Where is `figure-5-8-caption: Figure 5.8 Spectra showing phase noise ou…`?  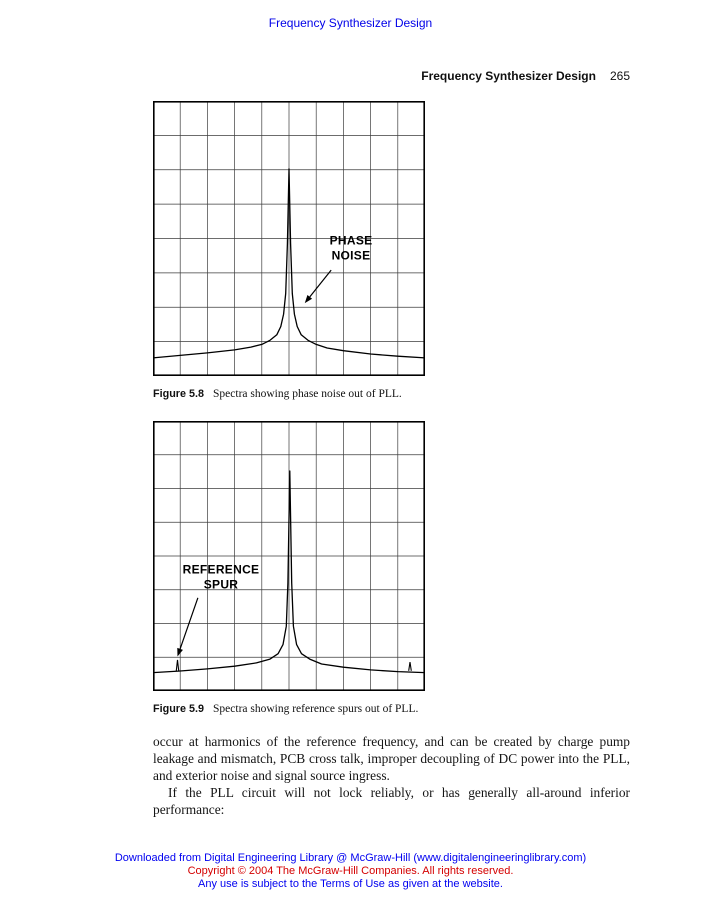
figure-5-8-caption: Figure 5.8 Spectra showing phase noise ou… is located at coordinates (383, 394).